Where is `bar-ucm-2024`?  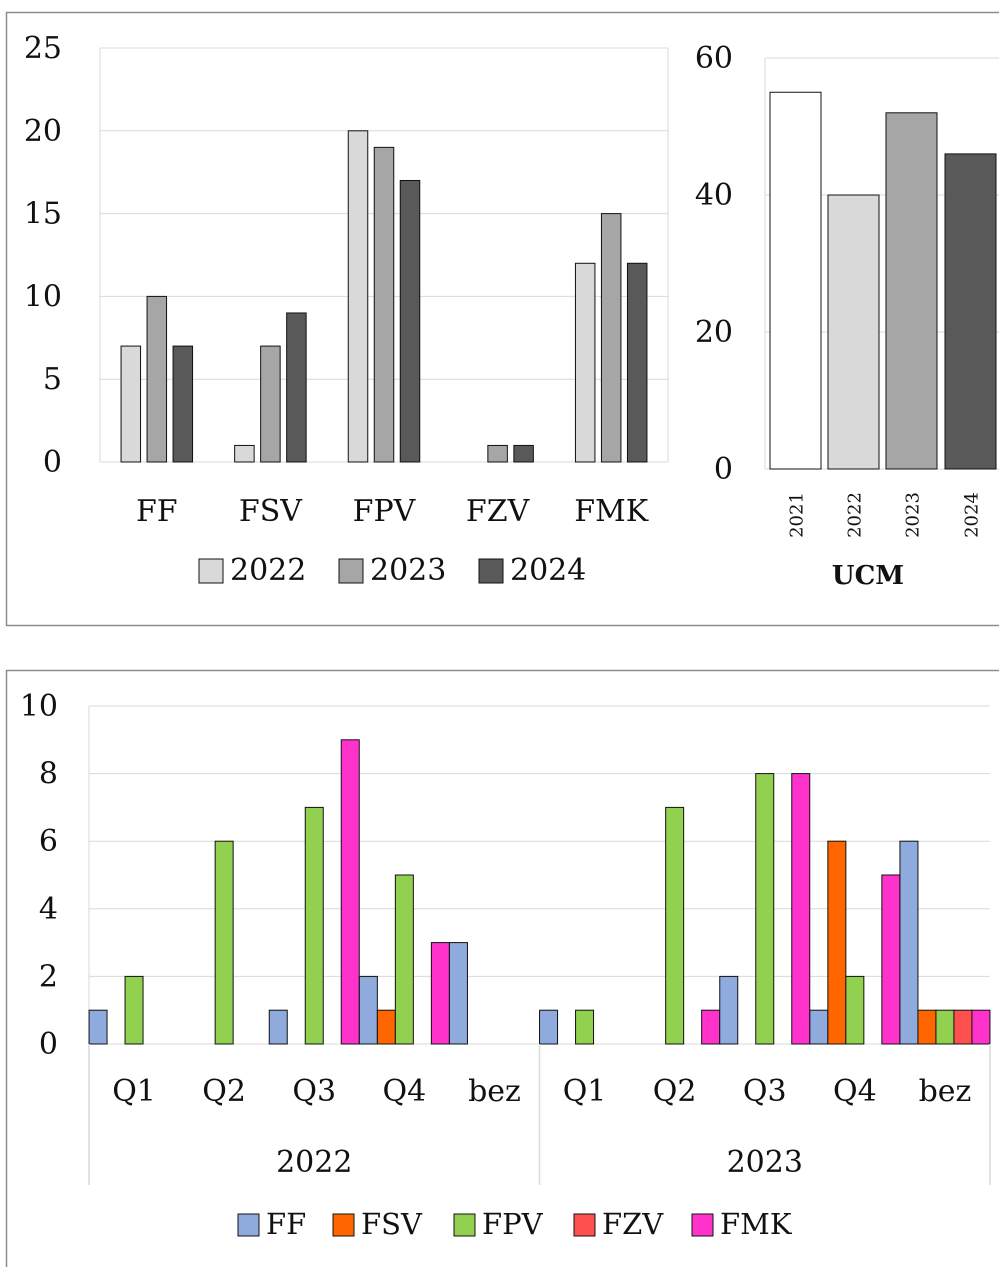
bar-ucm-2024 is located at coordinates (970, 311).